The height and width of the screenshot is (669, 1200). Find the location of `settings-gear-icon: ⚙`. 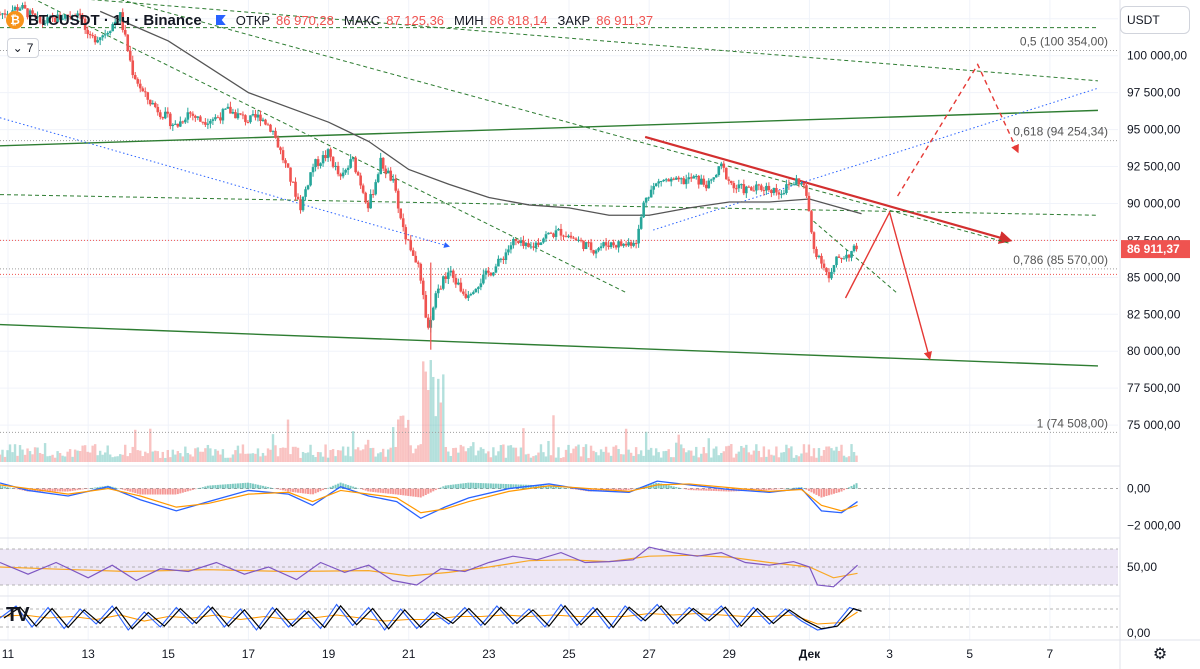

settings-gear-icon: ⚙ is located at coordinates (1160, 654).